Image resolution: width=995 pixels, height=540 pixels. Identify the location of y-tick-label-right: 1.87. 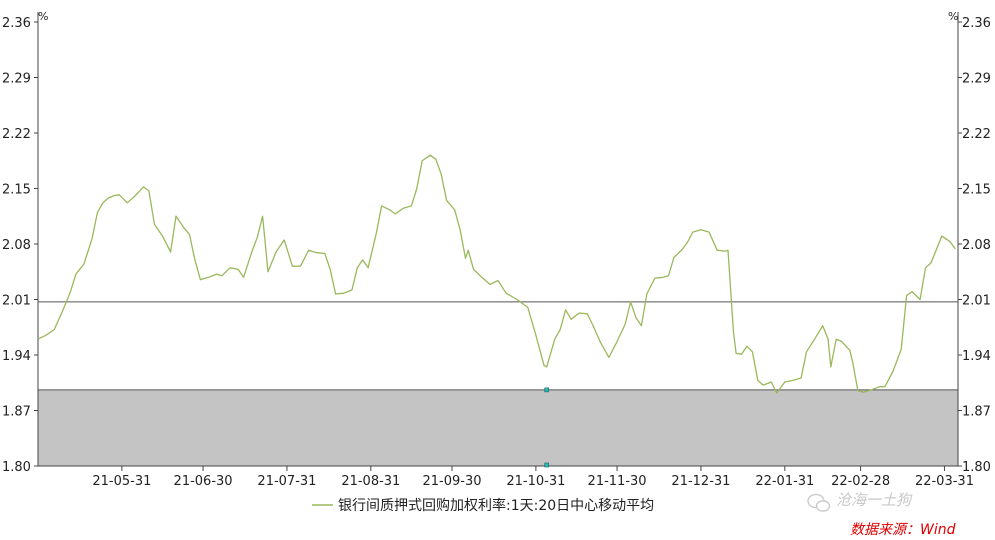
(976, 412).